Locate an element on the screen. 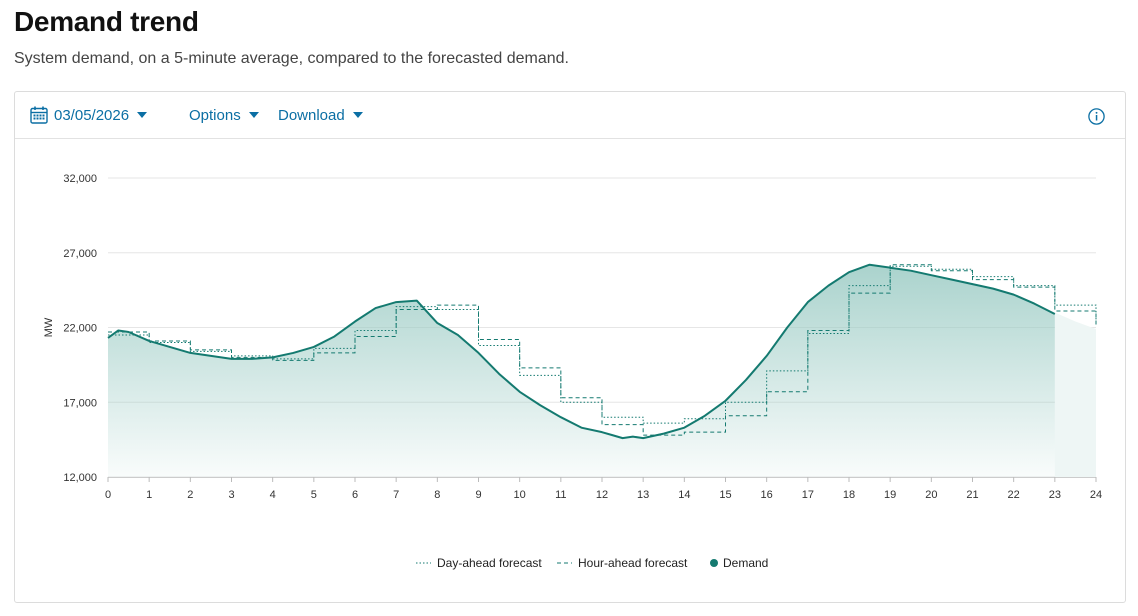  forecast-tail-area is located at coordinates (1075, 394).